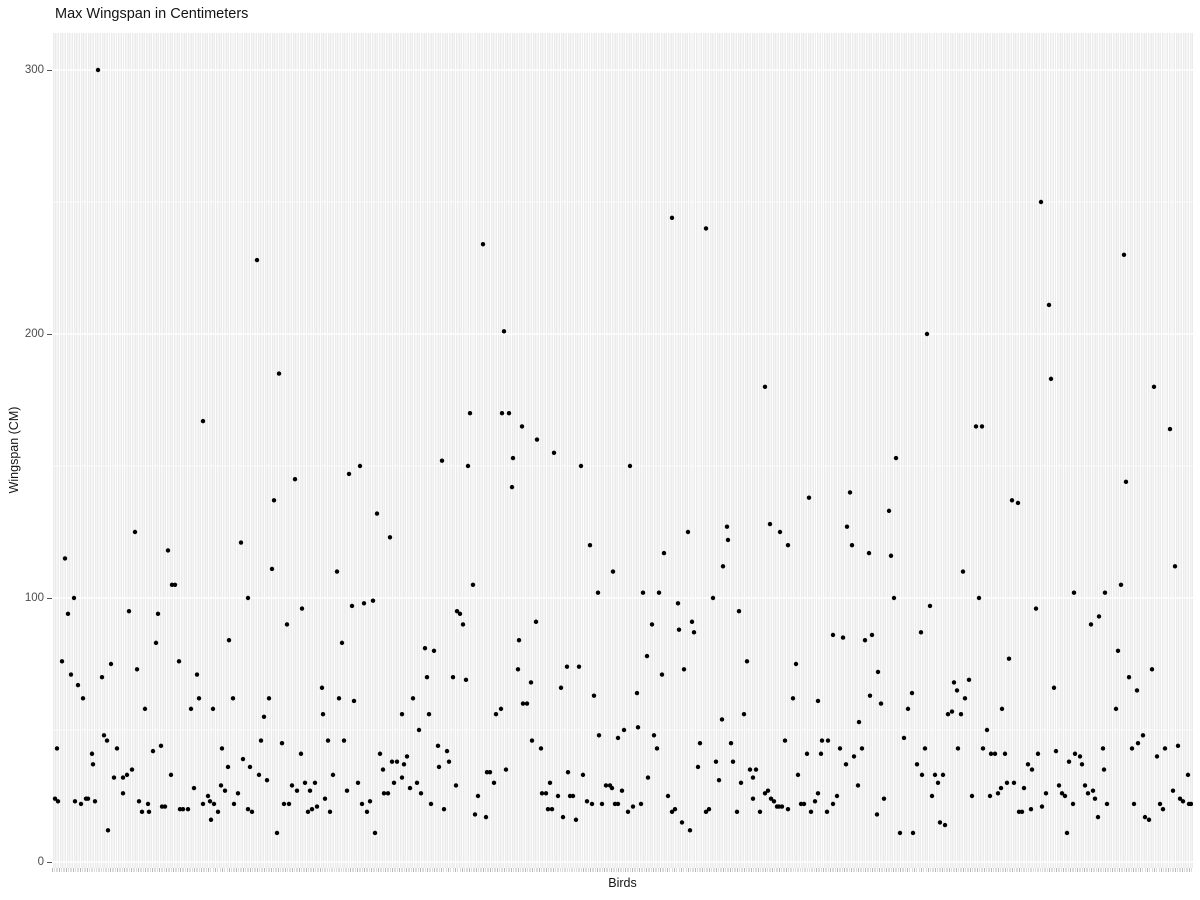 The width and height of the screenshot is (1200, 900). I want to click on chart-title: Max Wingspan in Centimeters, so click(152, 14).